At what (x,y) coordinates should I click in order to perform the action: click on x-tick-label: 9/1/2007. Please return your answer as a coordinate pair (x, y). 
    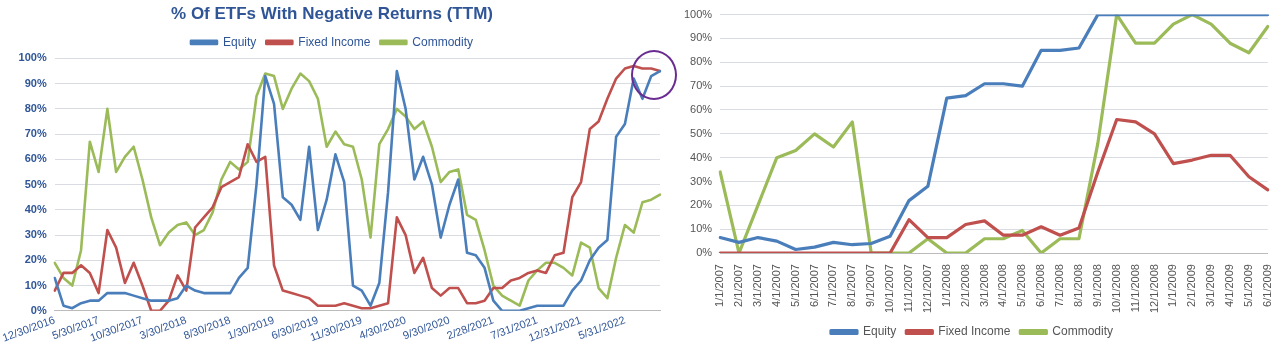
    Looking at the image, I should click on (870, 285).